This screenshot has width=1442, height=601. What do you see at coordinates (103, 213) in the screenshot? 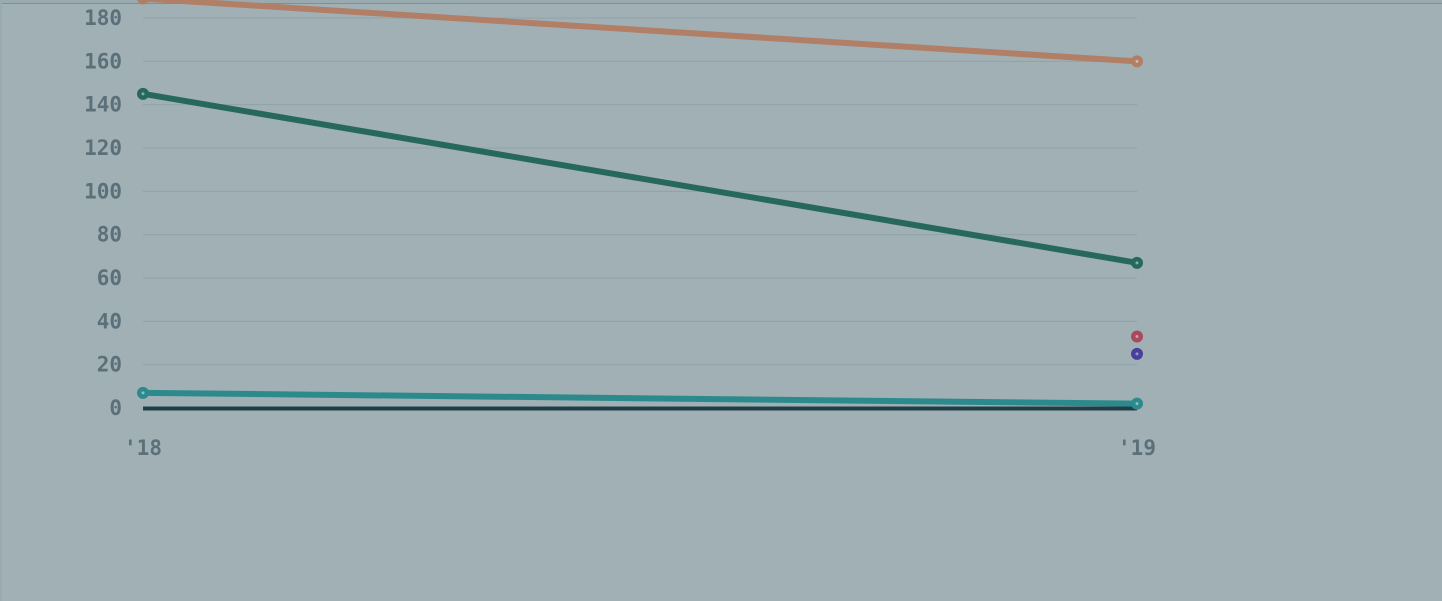
I see `y-axis-ticks: 0 20 40 60 80 100 120 140 160 180` at bounding box center [103, 213].